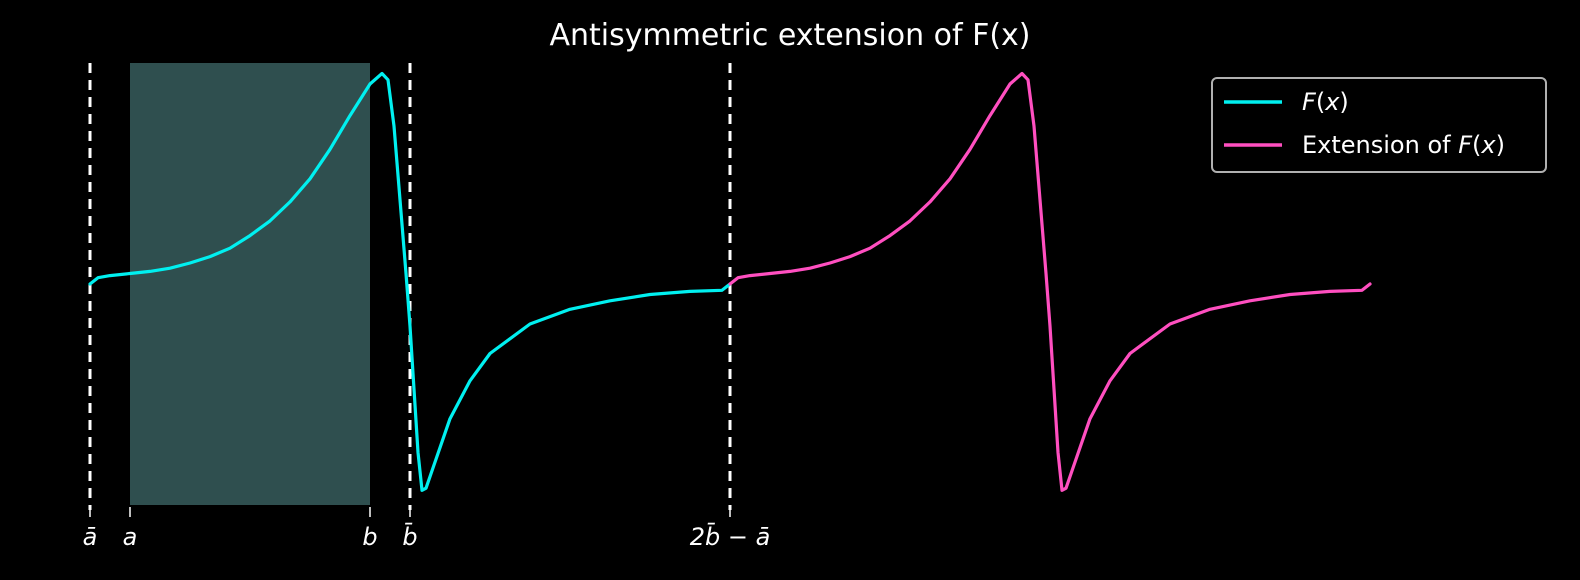 This screenshot has width=1580, height=580. I want to click on shaded-region, so click(250, 284).